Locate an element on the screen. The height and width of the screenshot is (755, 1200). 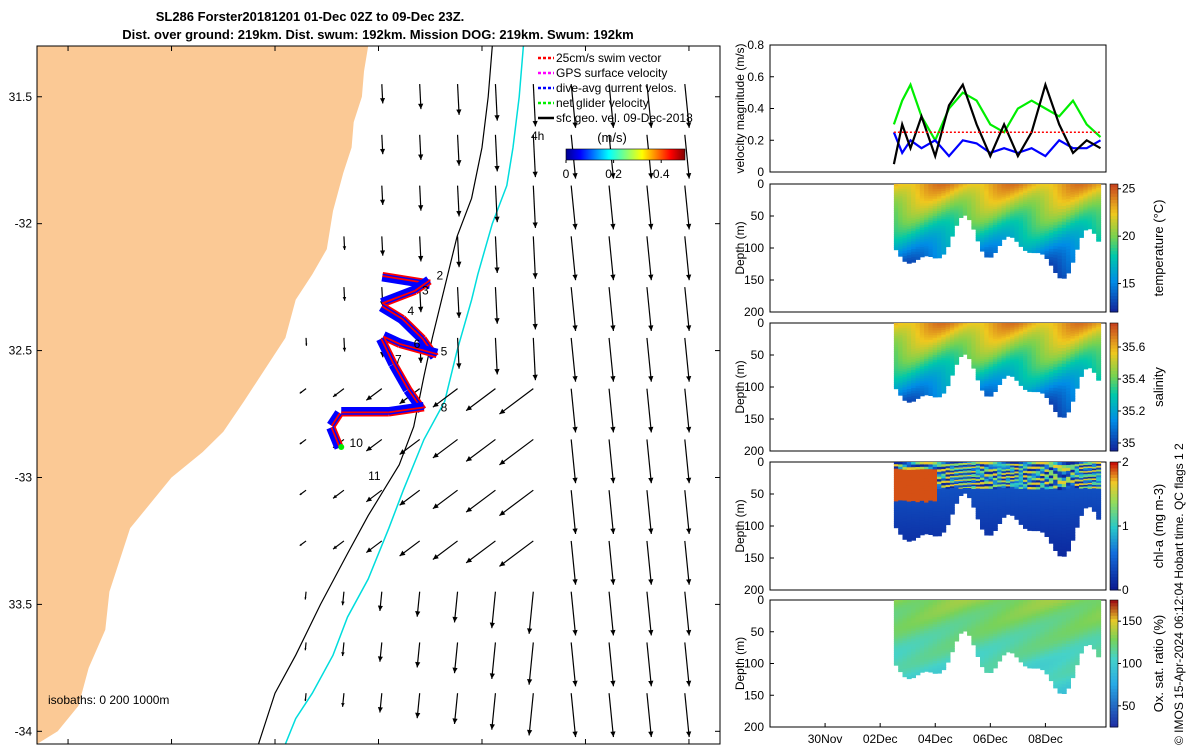
colorbar-tick-label: 0.4 is located at coordinates (661, 174).